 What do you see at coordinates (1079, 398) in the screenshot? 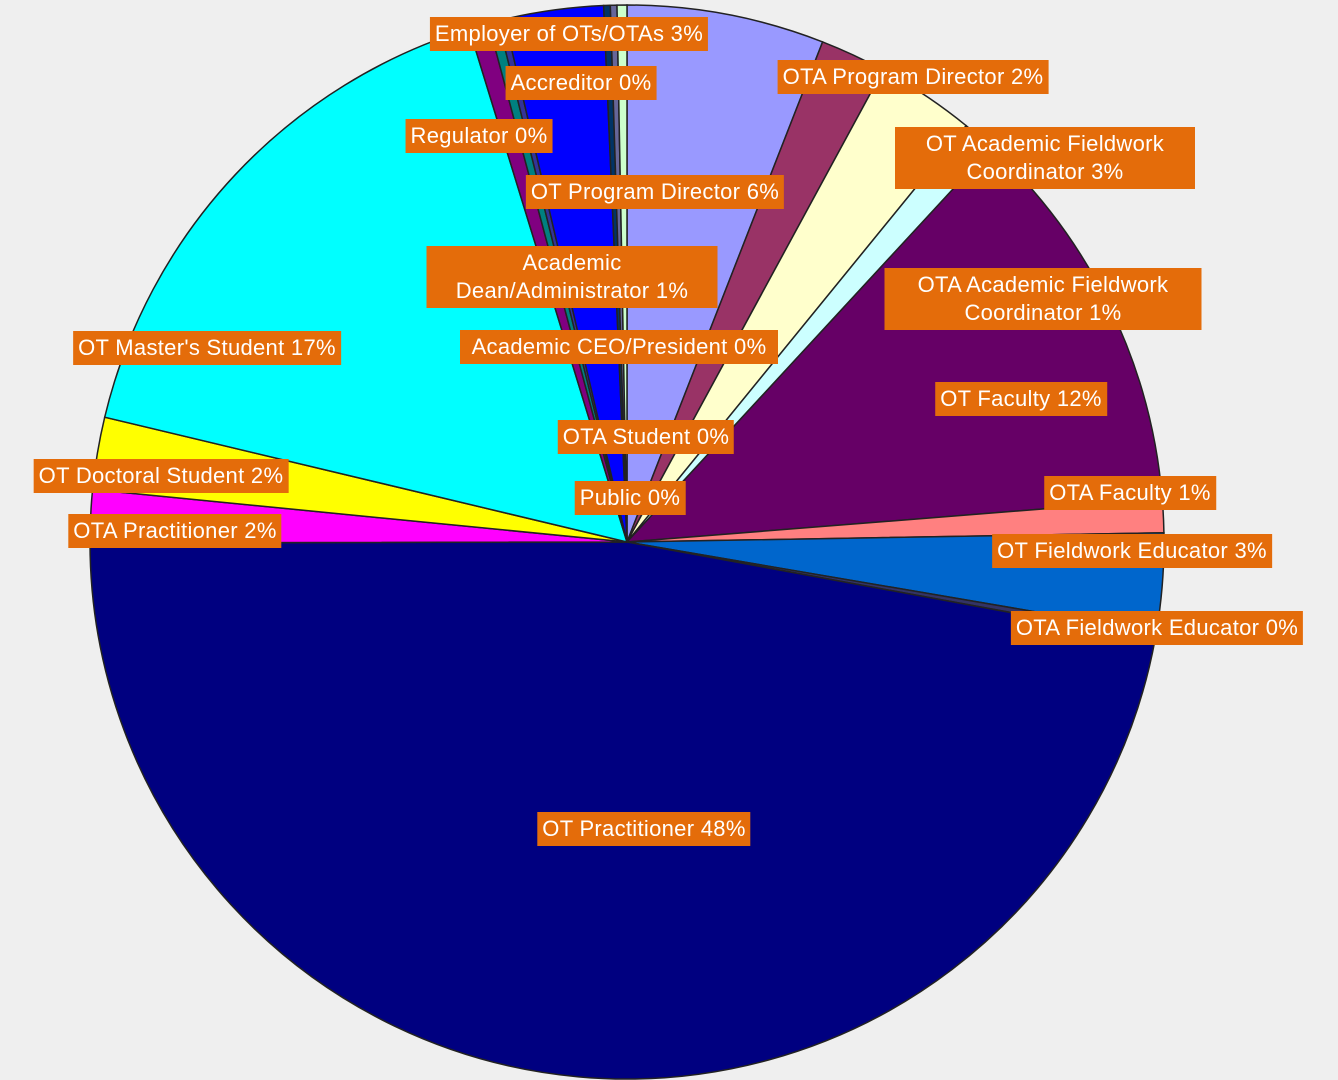
I see `value-label: 12%` at bounding box center [1079, 398].